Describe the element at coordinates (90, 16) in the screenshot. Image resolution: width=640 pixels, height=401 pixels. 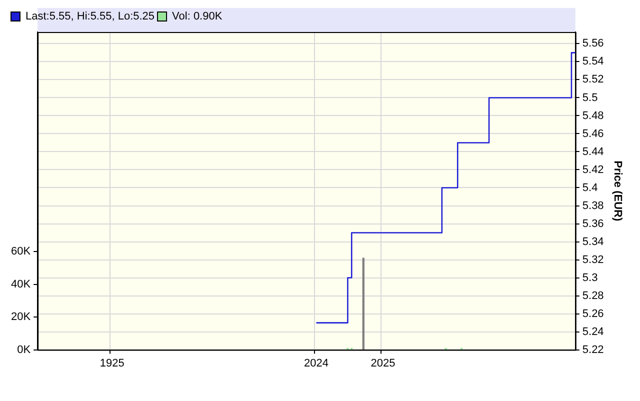
I see `legend-label: Last:5.55, Hi:5.55, Lo:5.25` at that location.